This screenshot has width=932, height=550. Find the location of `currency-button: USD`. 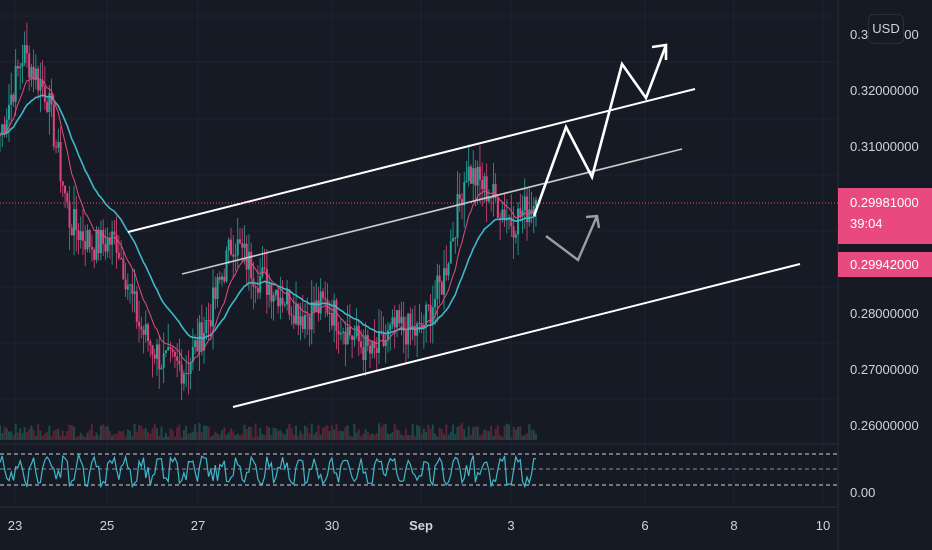

currency-button: USD is located at coordinates (886, 29).